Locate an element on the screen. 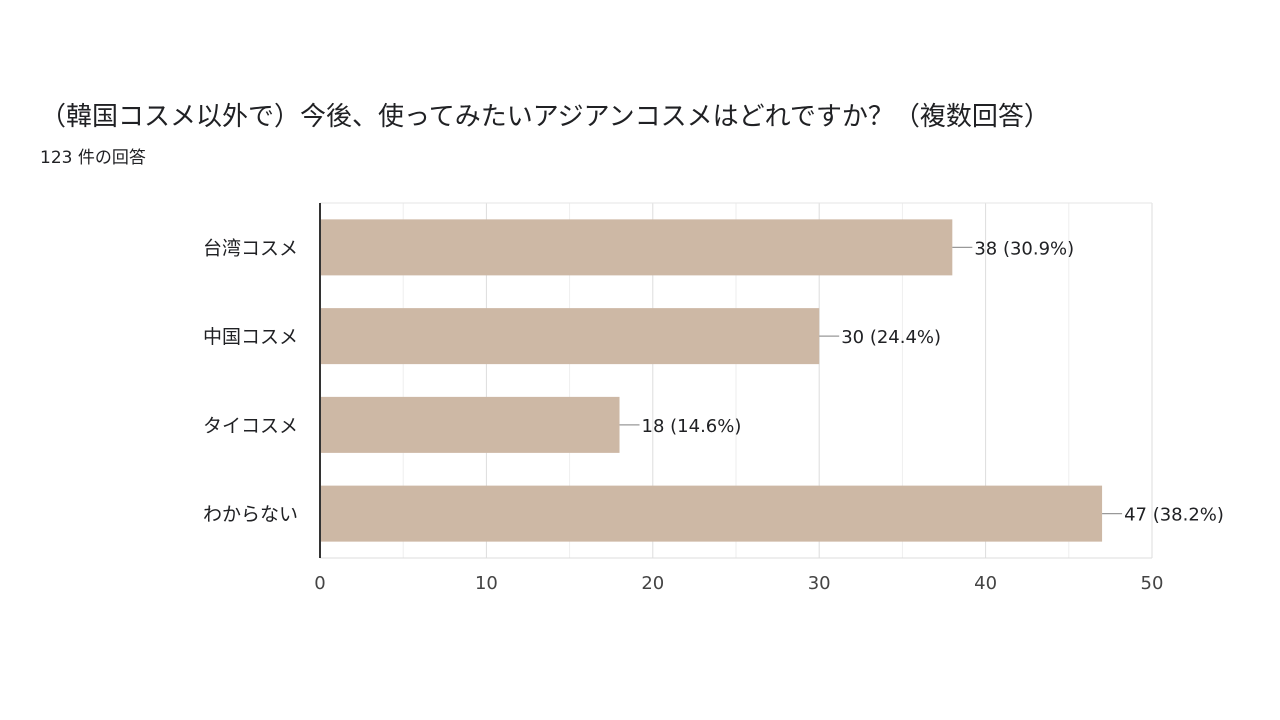 The height and width of the screenshot is (720, 1280). x-tick-label: 30 is located at coordinates (819, 583).